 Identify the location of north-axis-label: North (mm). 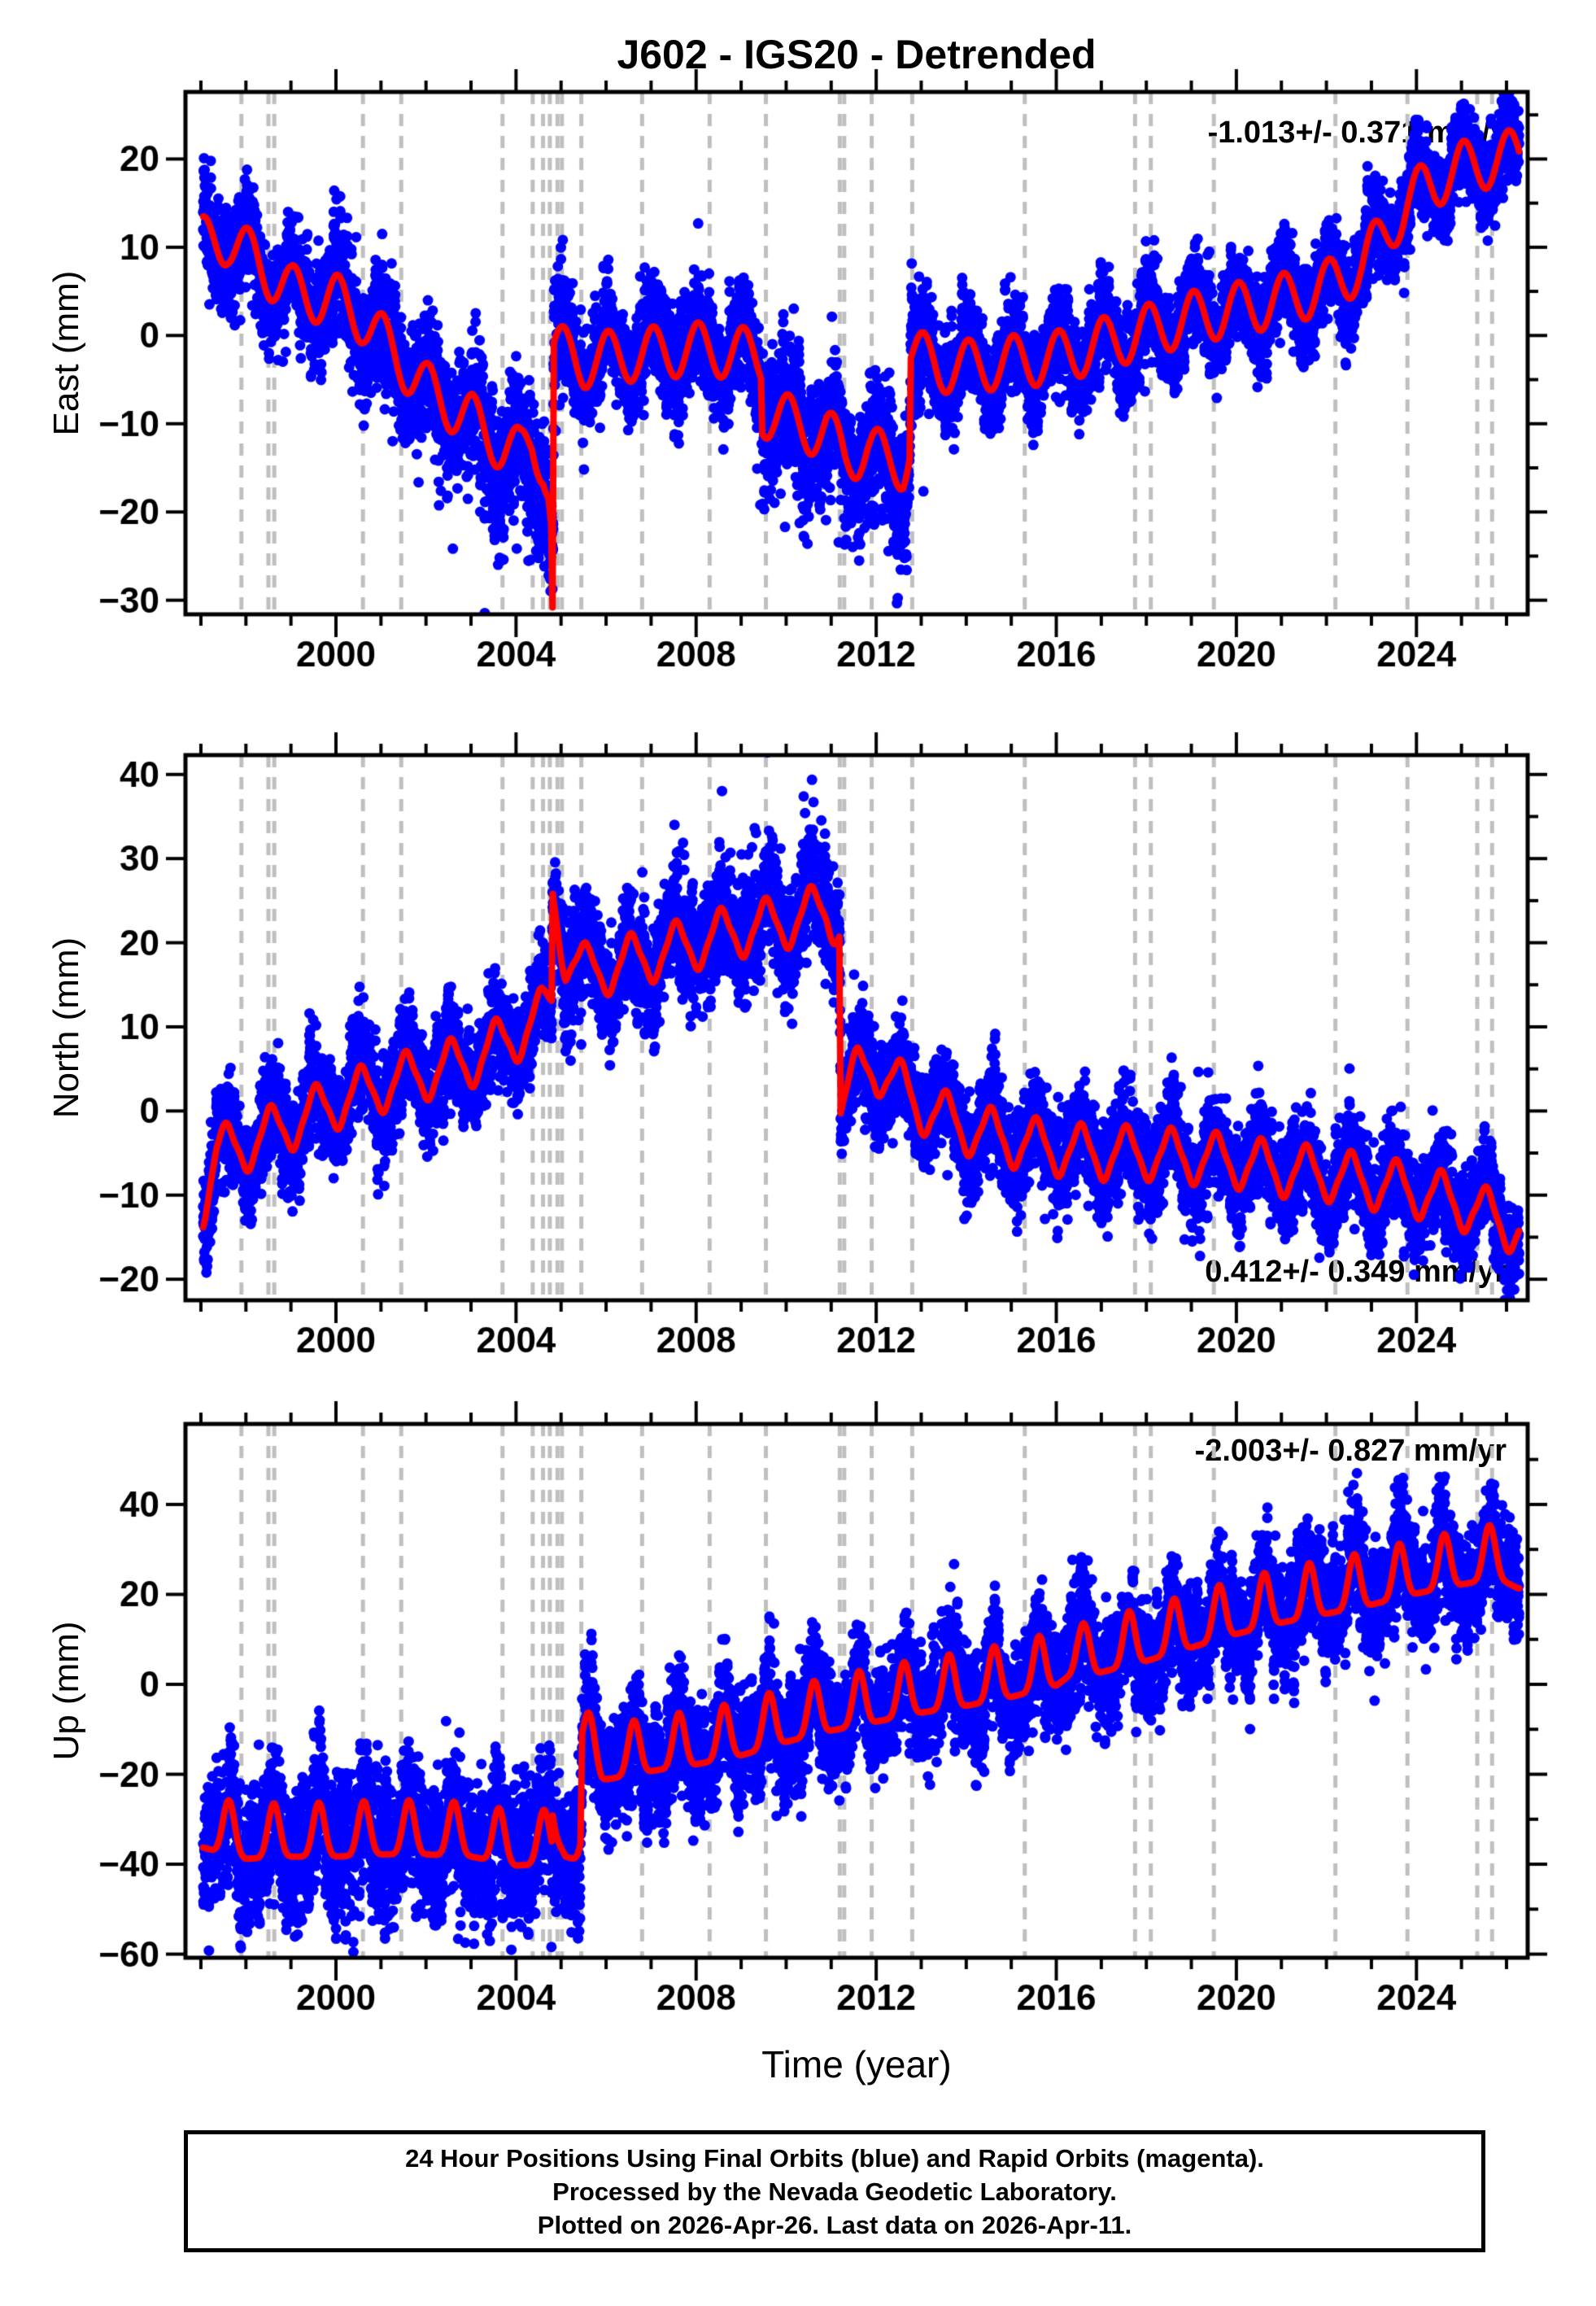
(66, 1028).